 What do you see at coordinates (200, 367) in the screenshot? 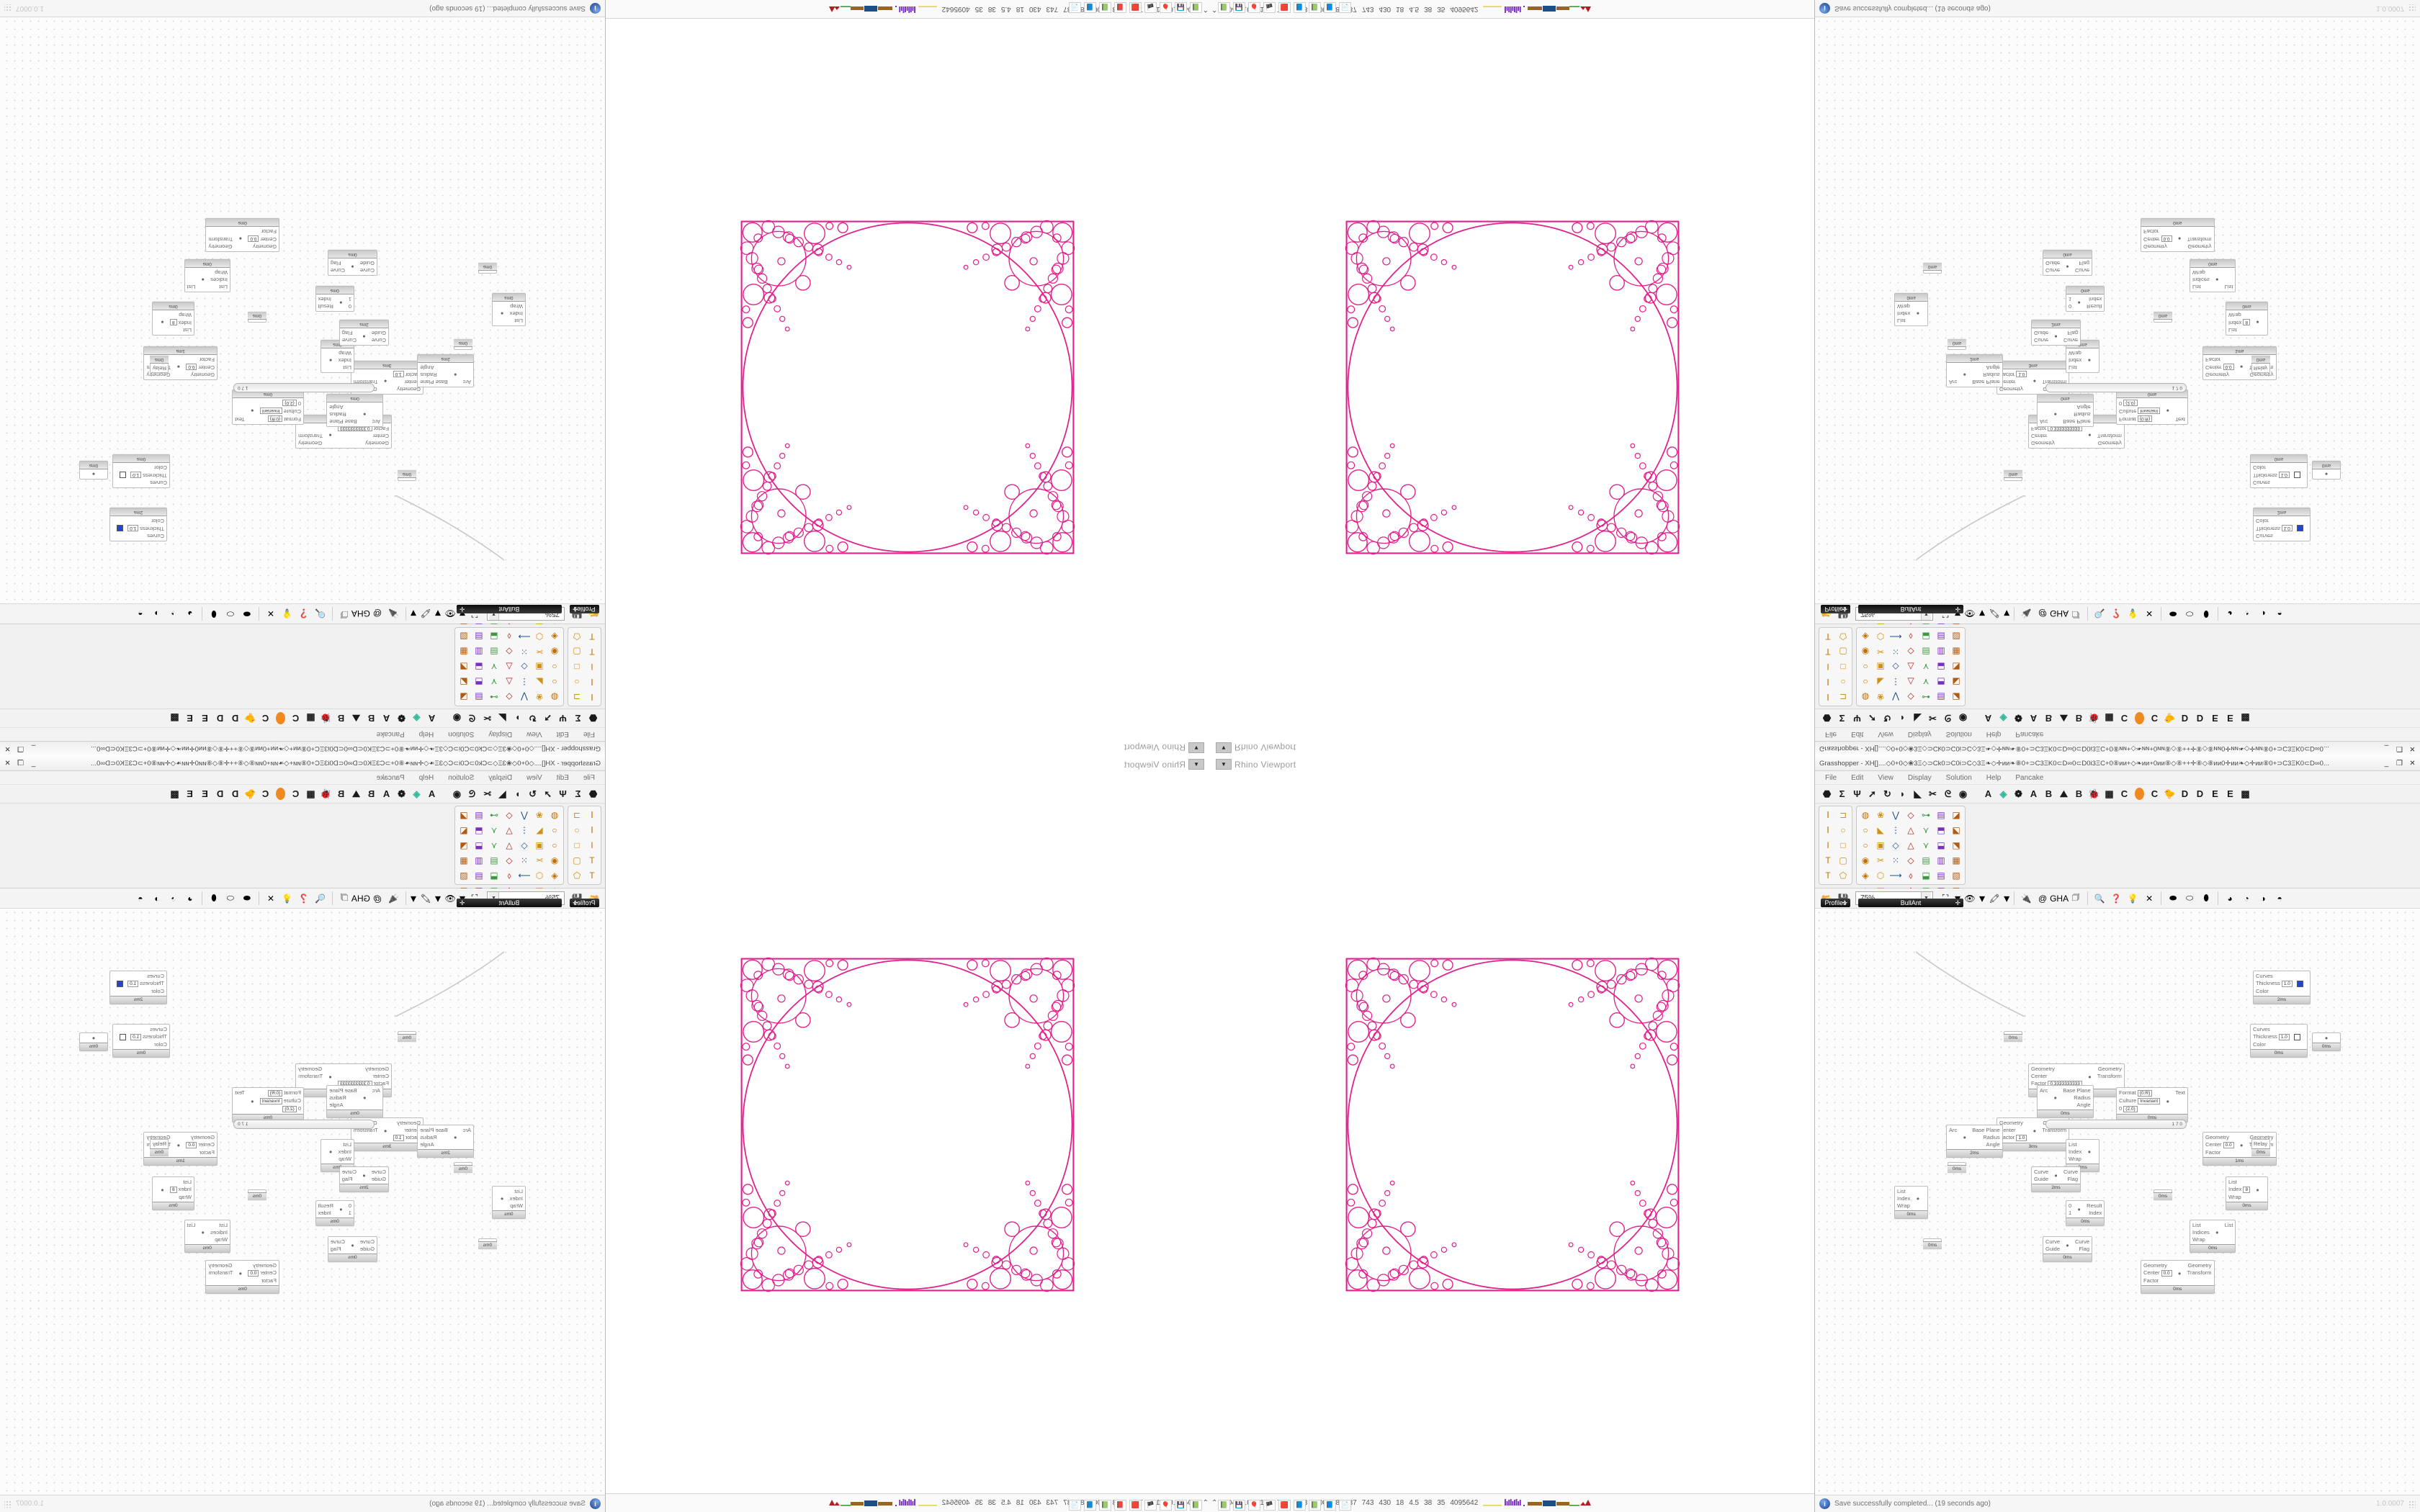
I see `input-param: Center 0.0` at bounding box center [200, 367].